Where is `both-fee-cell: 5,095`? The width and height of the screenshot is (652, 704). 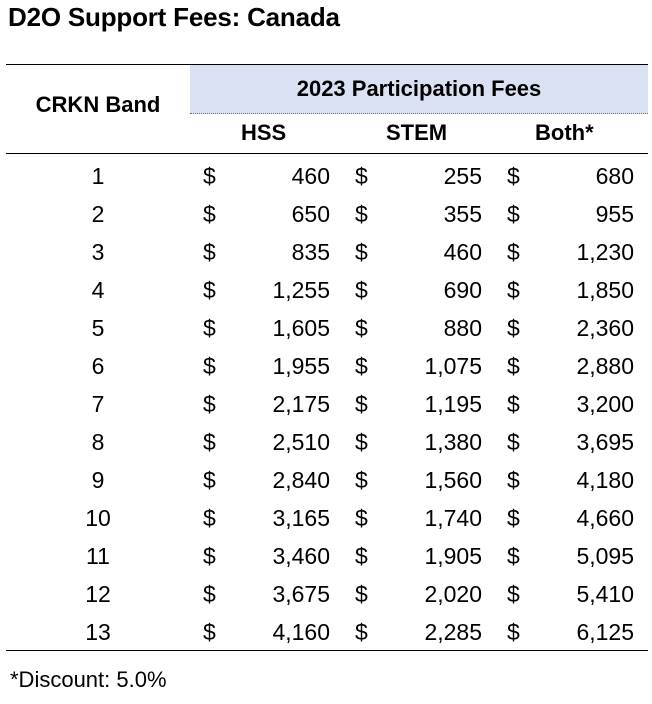
both-fee-cell: 5,095 is located at coordinates (605, 556).